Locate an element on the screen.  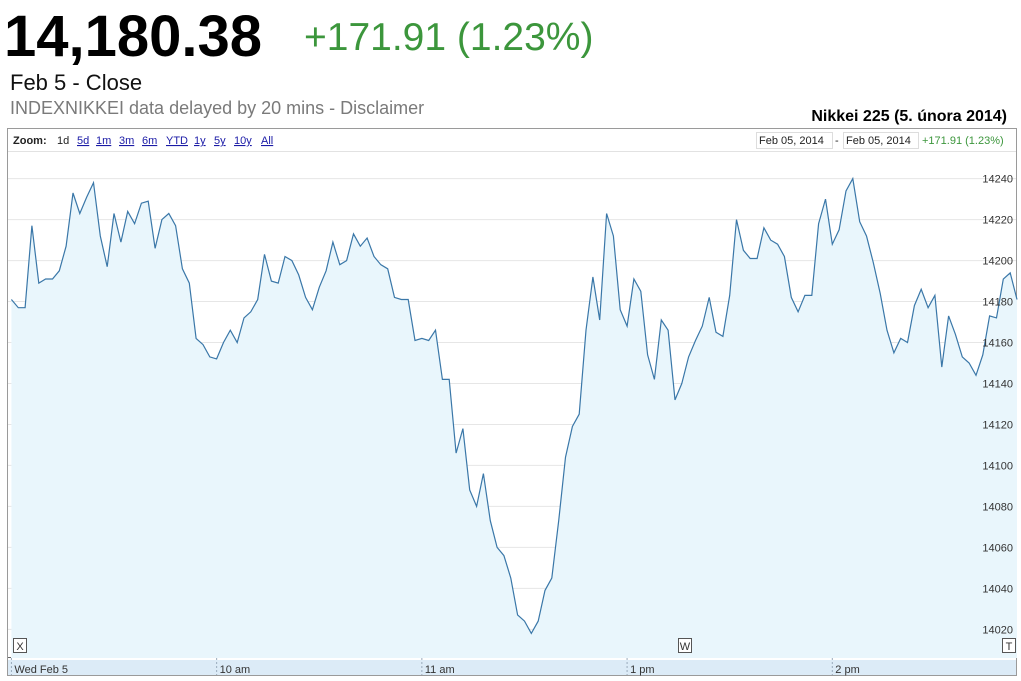
y-tick-label: 14080 is located at coordinates (997, 507).